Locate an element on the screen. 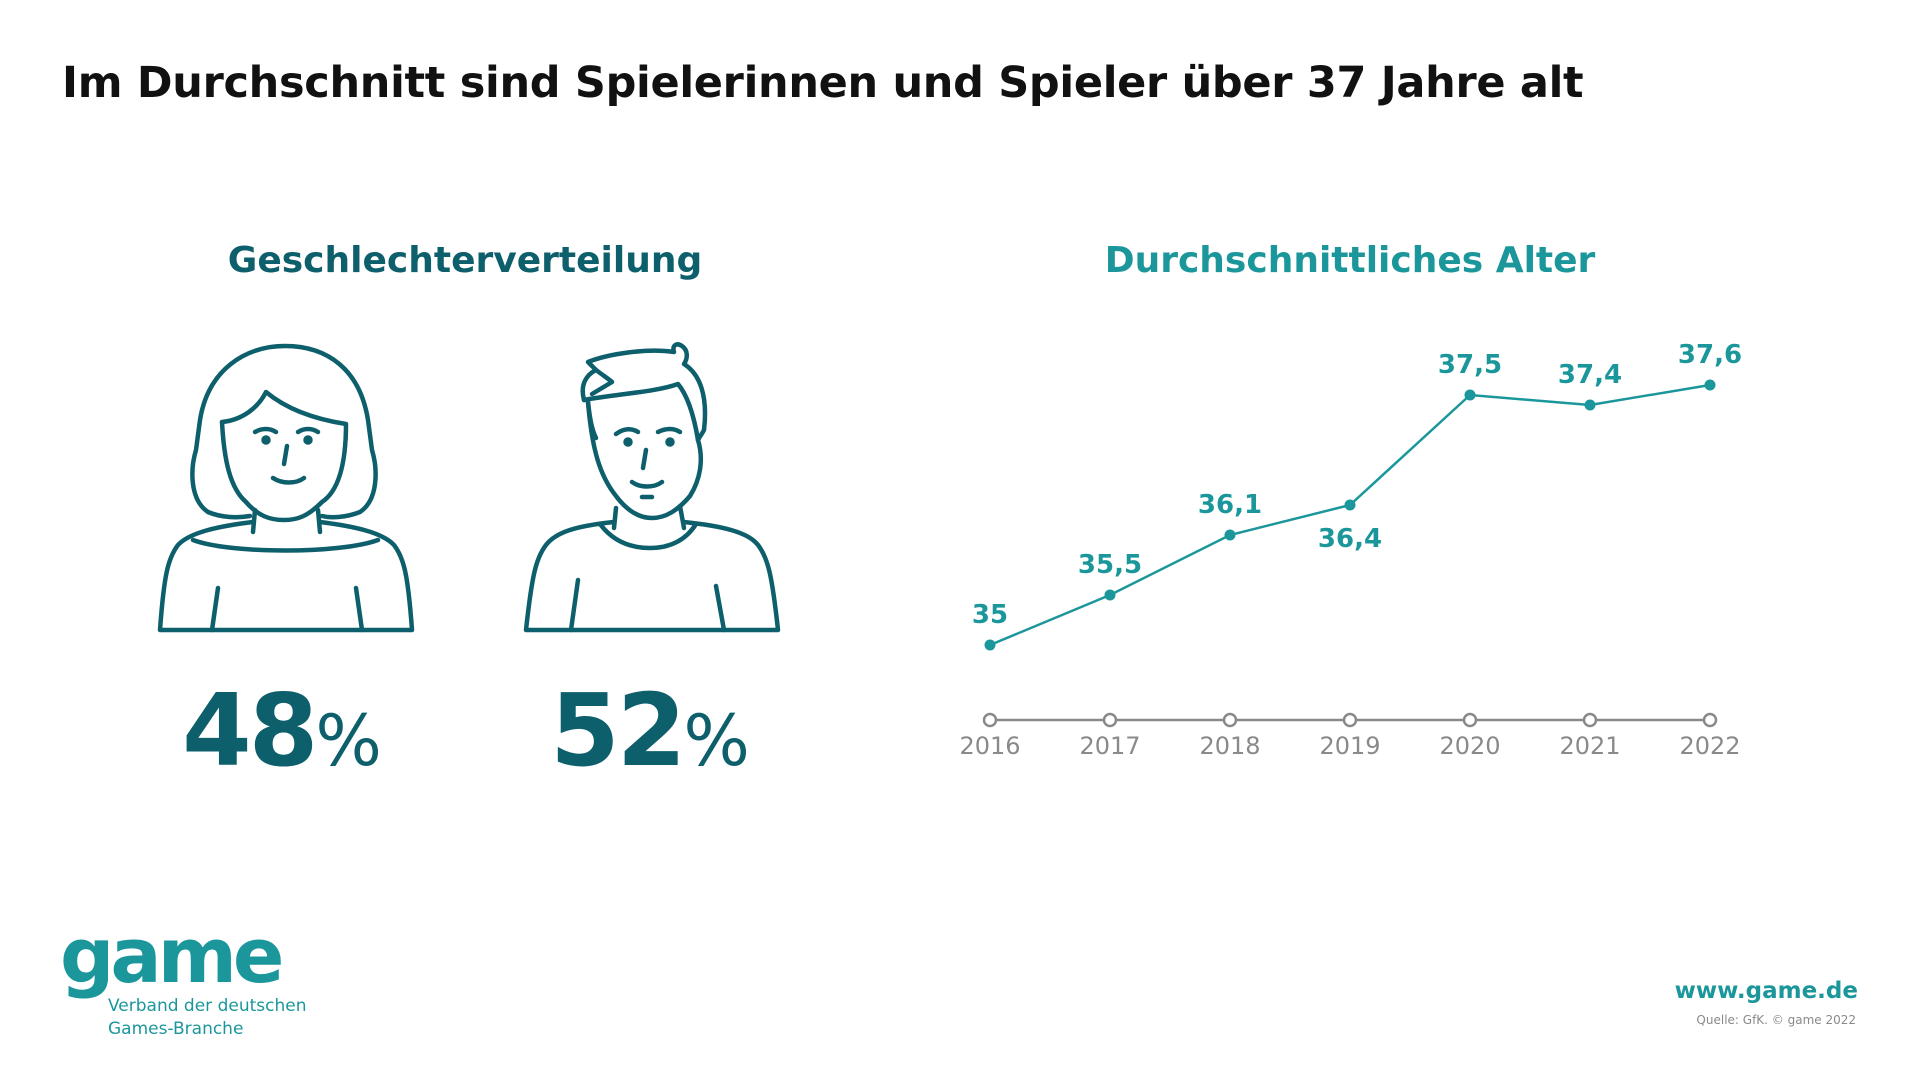  women-percentage-unit: % is located at coordinates (348, 741).